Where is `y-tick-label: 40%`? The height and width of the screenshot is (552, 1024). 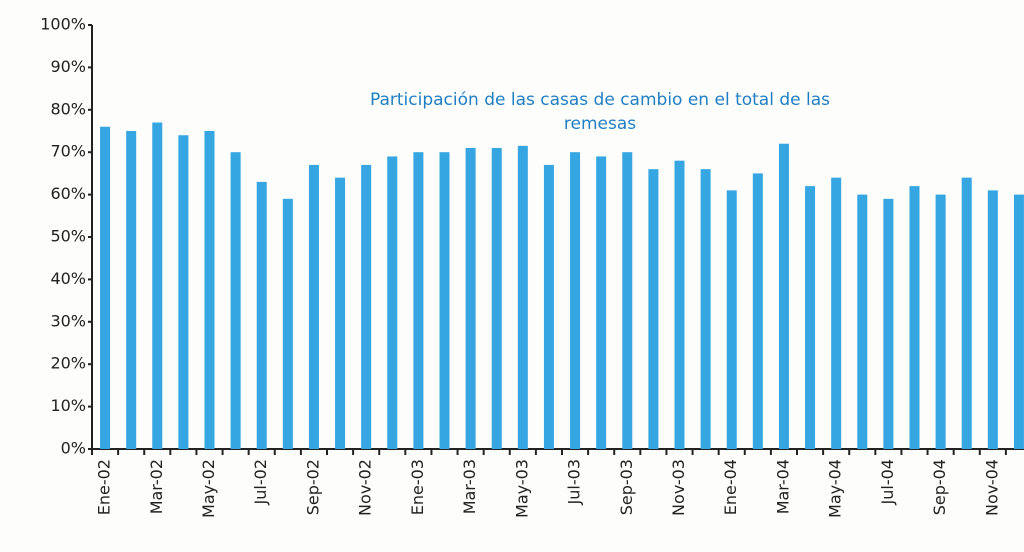
y-tick-label: 40% is located at coordinates (68, 278).